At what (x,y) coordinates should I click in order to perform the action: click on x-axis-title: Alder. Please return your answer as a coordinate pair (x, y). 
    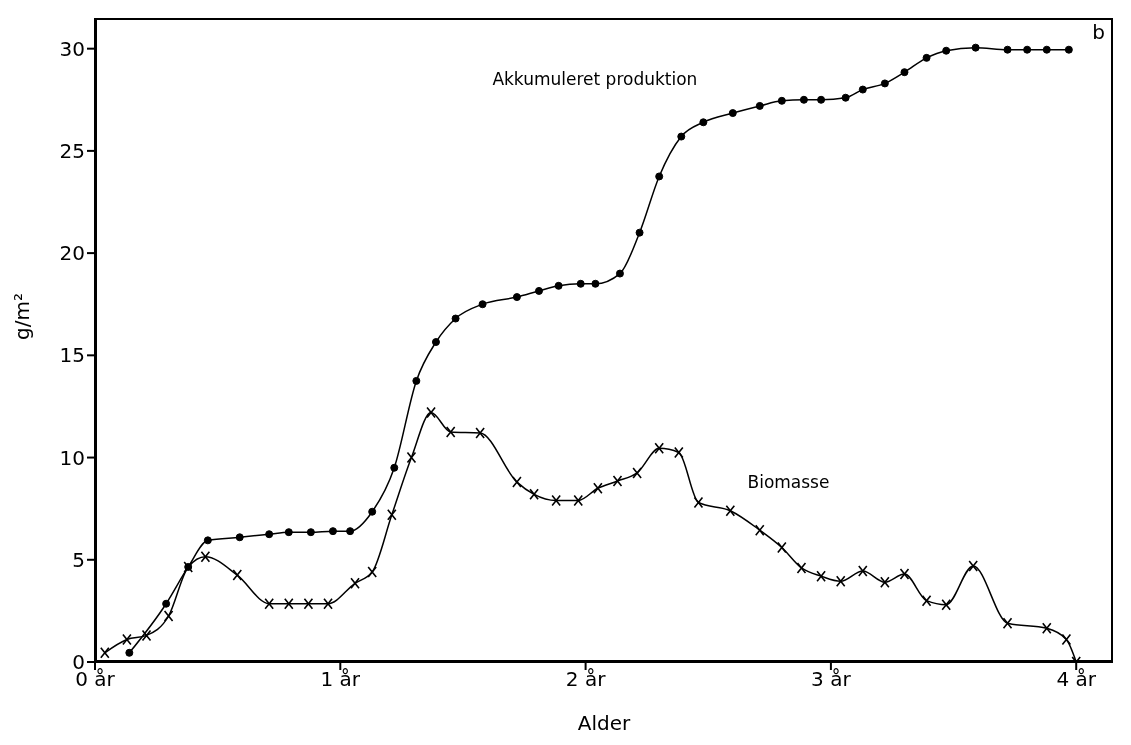
    Looking at the image, I should click on (604, 723).